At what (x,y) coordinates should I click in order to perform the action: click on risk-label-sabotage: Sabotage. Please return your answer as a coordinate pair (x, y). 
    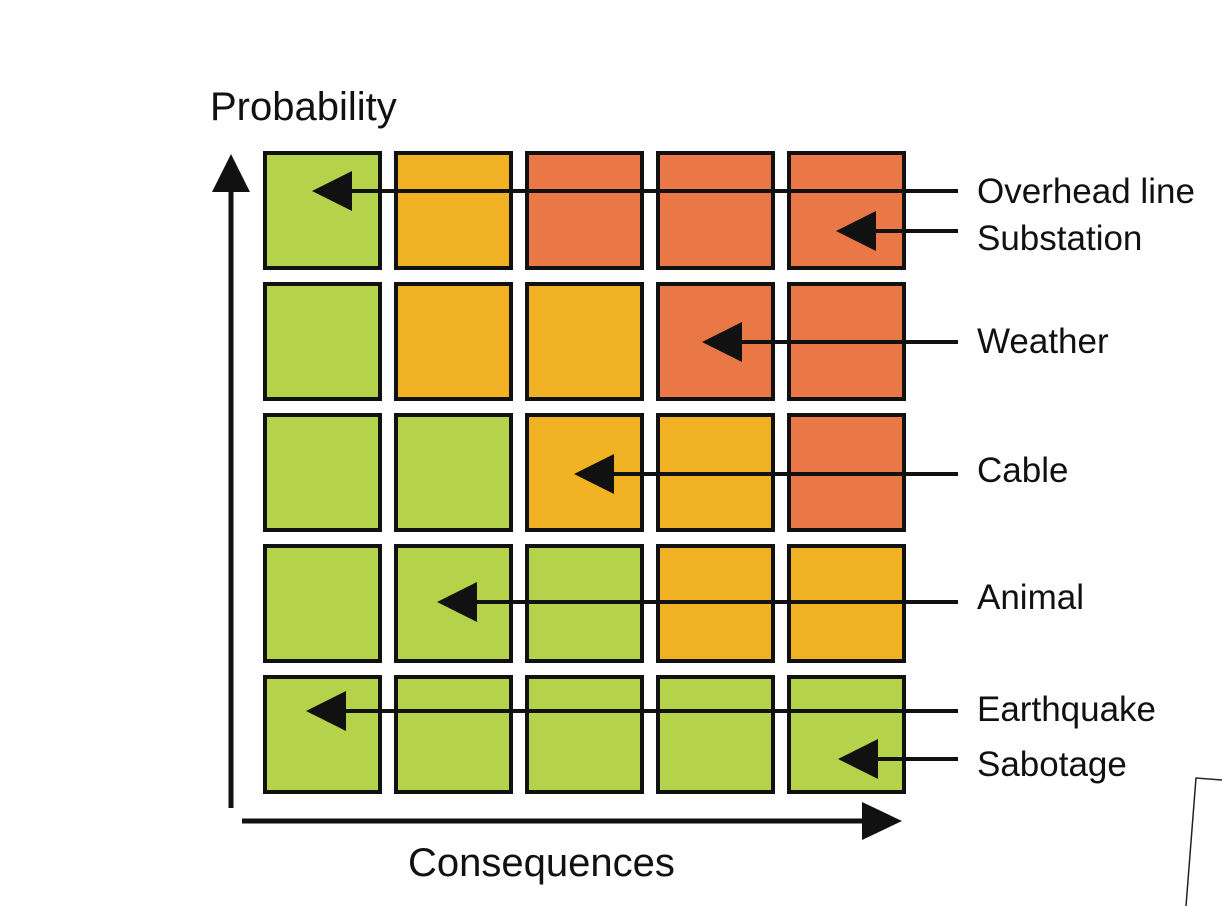
    Looking at the image, I should click on (1052, 764).